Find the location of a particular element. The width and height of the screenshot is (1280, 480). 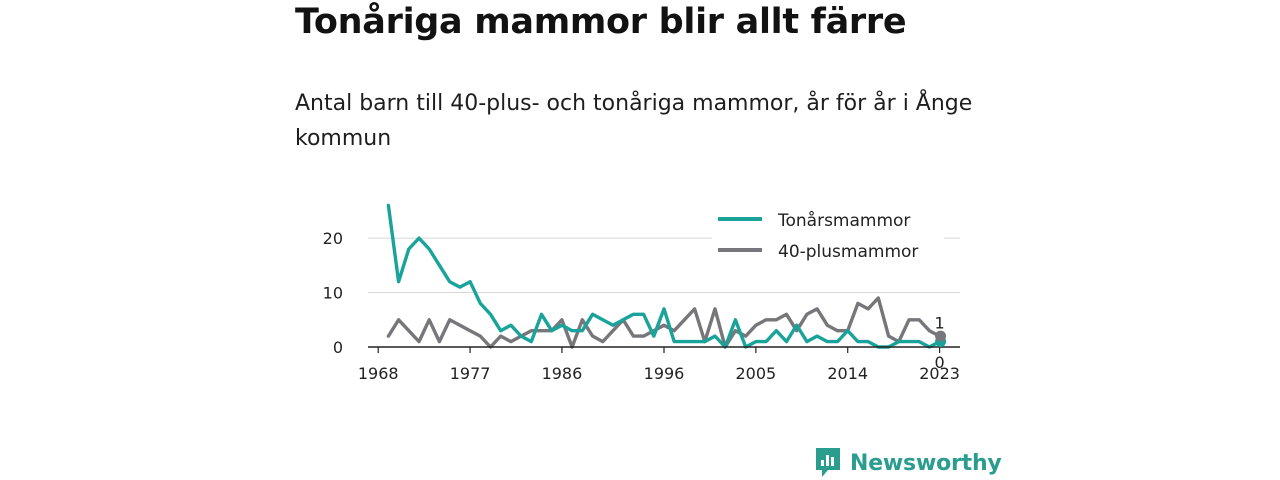

series-lines is located at coordinates (664, 276).